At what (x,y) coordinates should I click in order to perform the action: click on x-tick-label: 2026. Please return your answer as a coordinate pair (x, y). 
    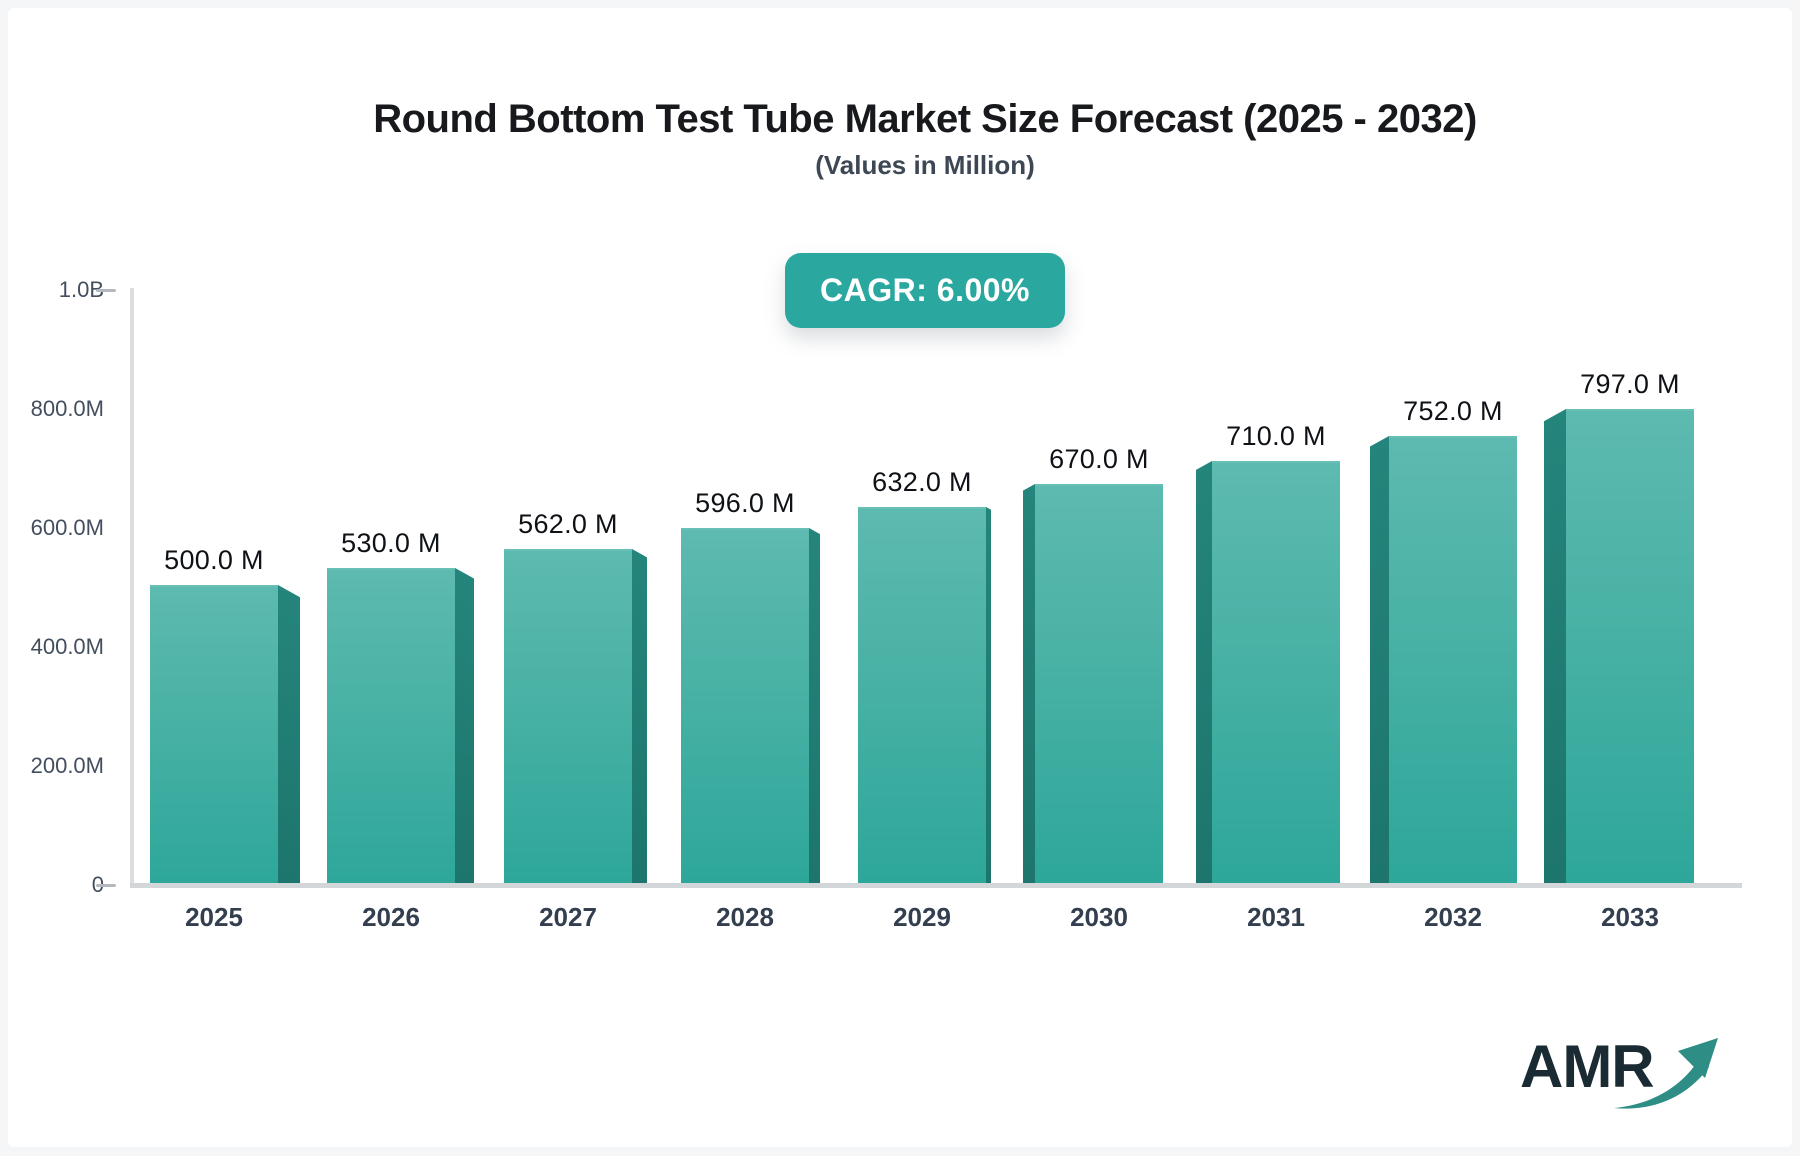
    Looking at the image, I should click on (391, 917).